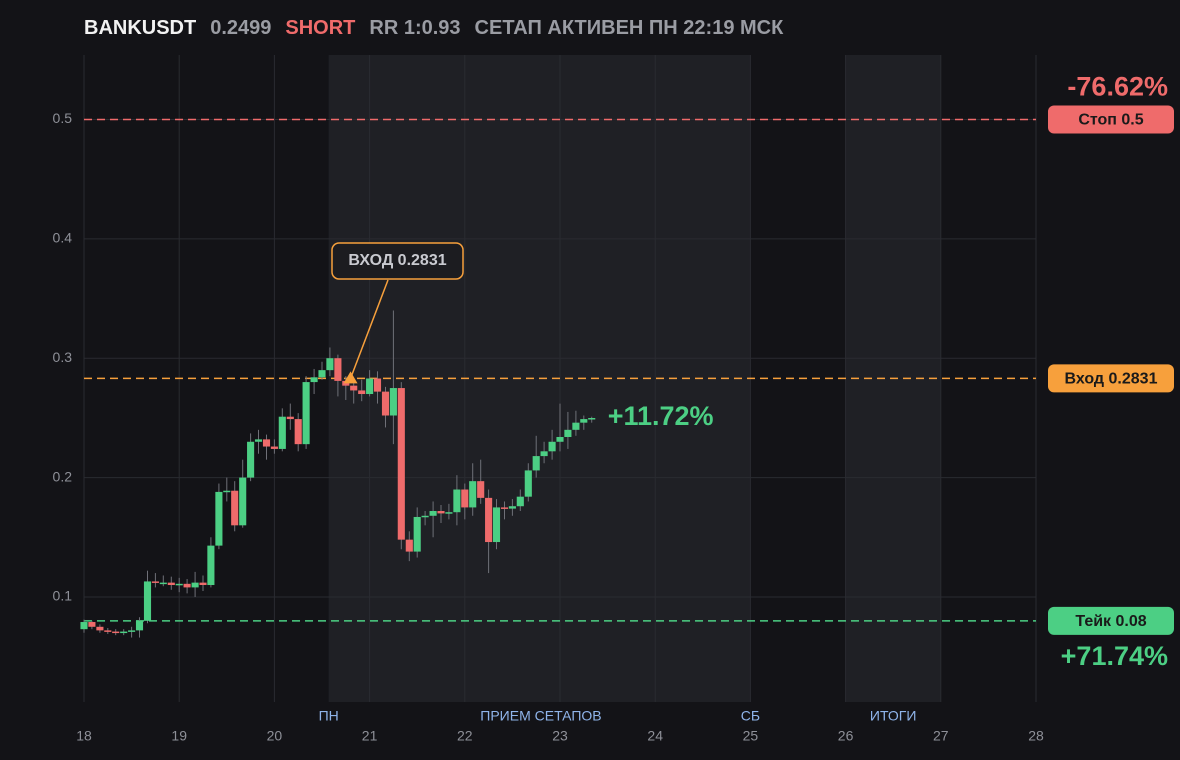 Image resolution: width=1180 pixels, height=760 pixels. What do you see at coordinates (560, 736) in the screenshot?
I see `x-tick-label: 23` at bounding box center [560, 736].